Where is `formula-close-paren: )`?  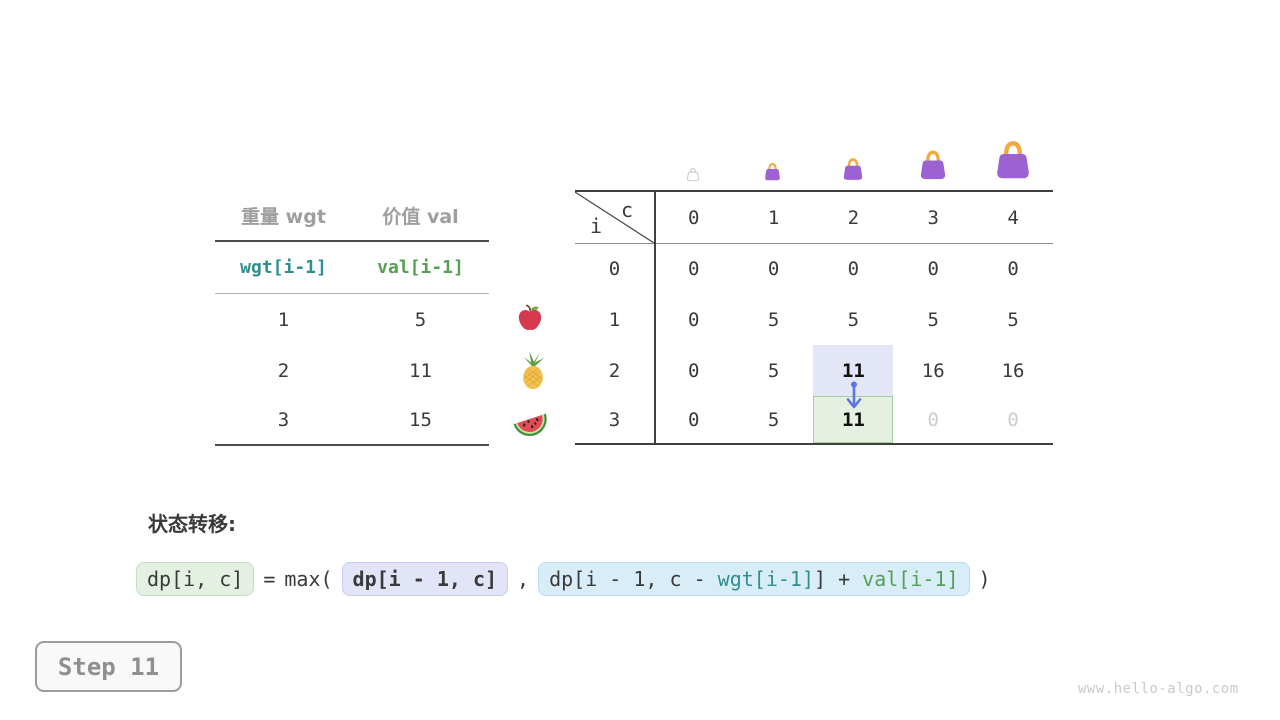 formula-close-paren: ) is located at coordinates (984, 579).